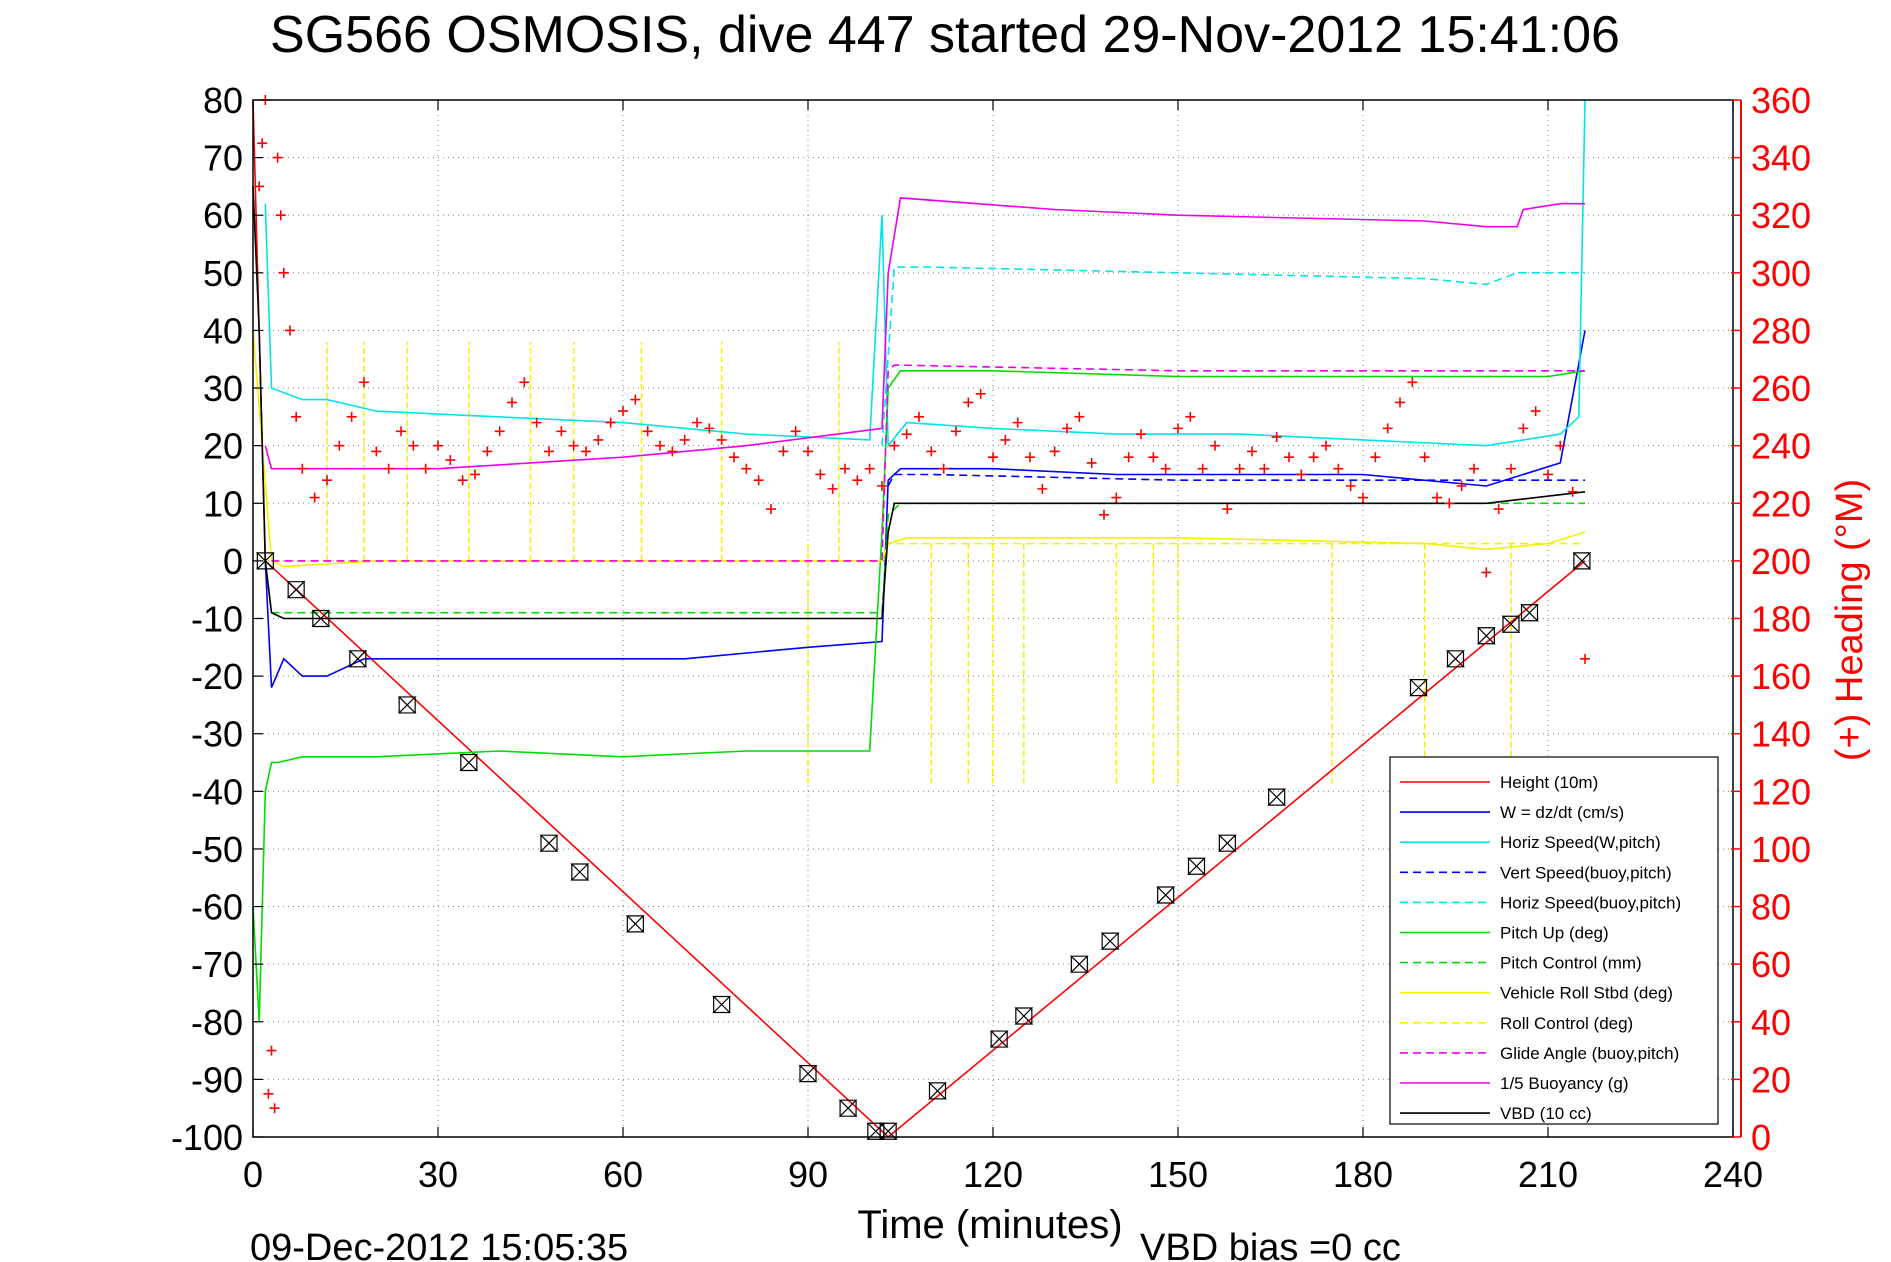 The image size is (1891, 1262). I want to click on y2-tick-label: 340, so click(1781, 158).